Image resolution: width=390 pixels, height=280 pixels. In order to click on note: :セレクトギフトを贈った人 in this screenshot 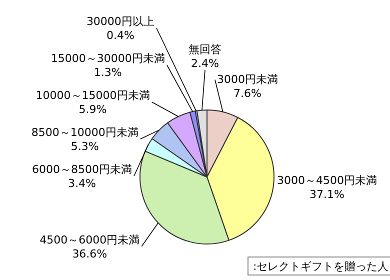, I will do `click(319, 266)`.